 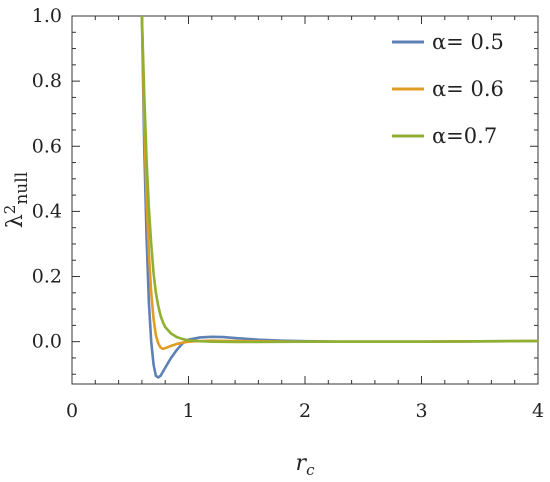 What do you see at coordinates (47, 211) in the screenshot?
I see `y-tick-label: 0.4` at bounding box center [47, 211].